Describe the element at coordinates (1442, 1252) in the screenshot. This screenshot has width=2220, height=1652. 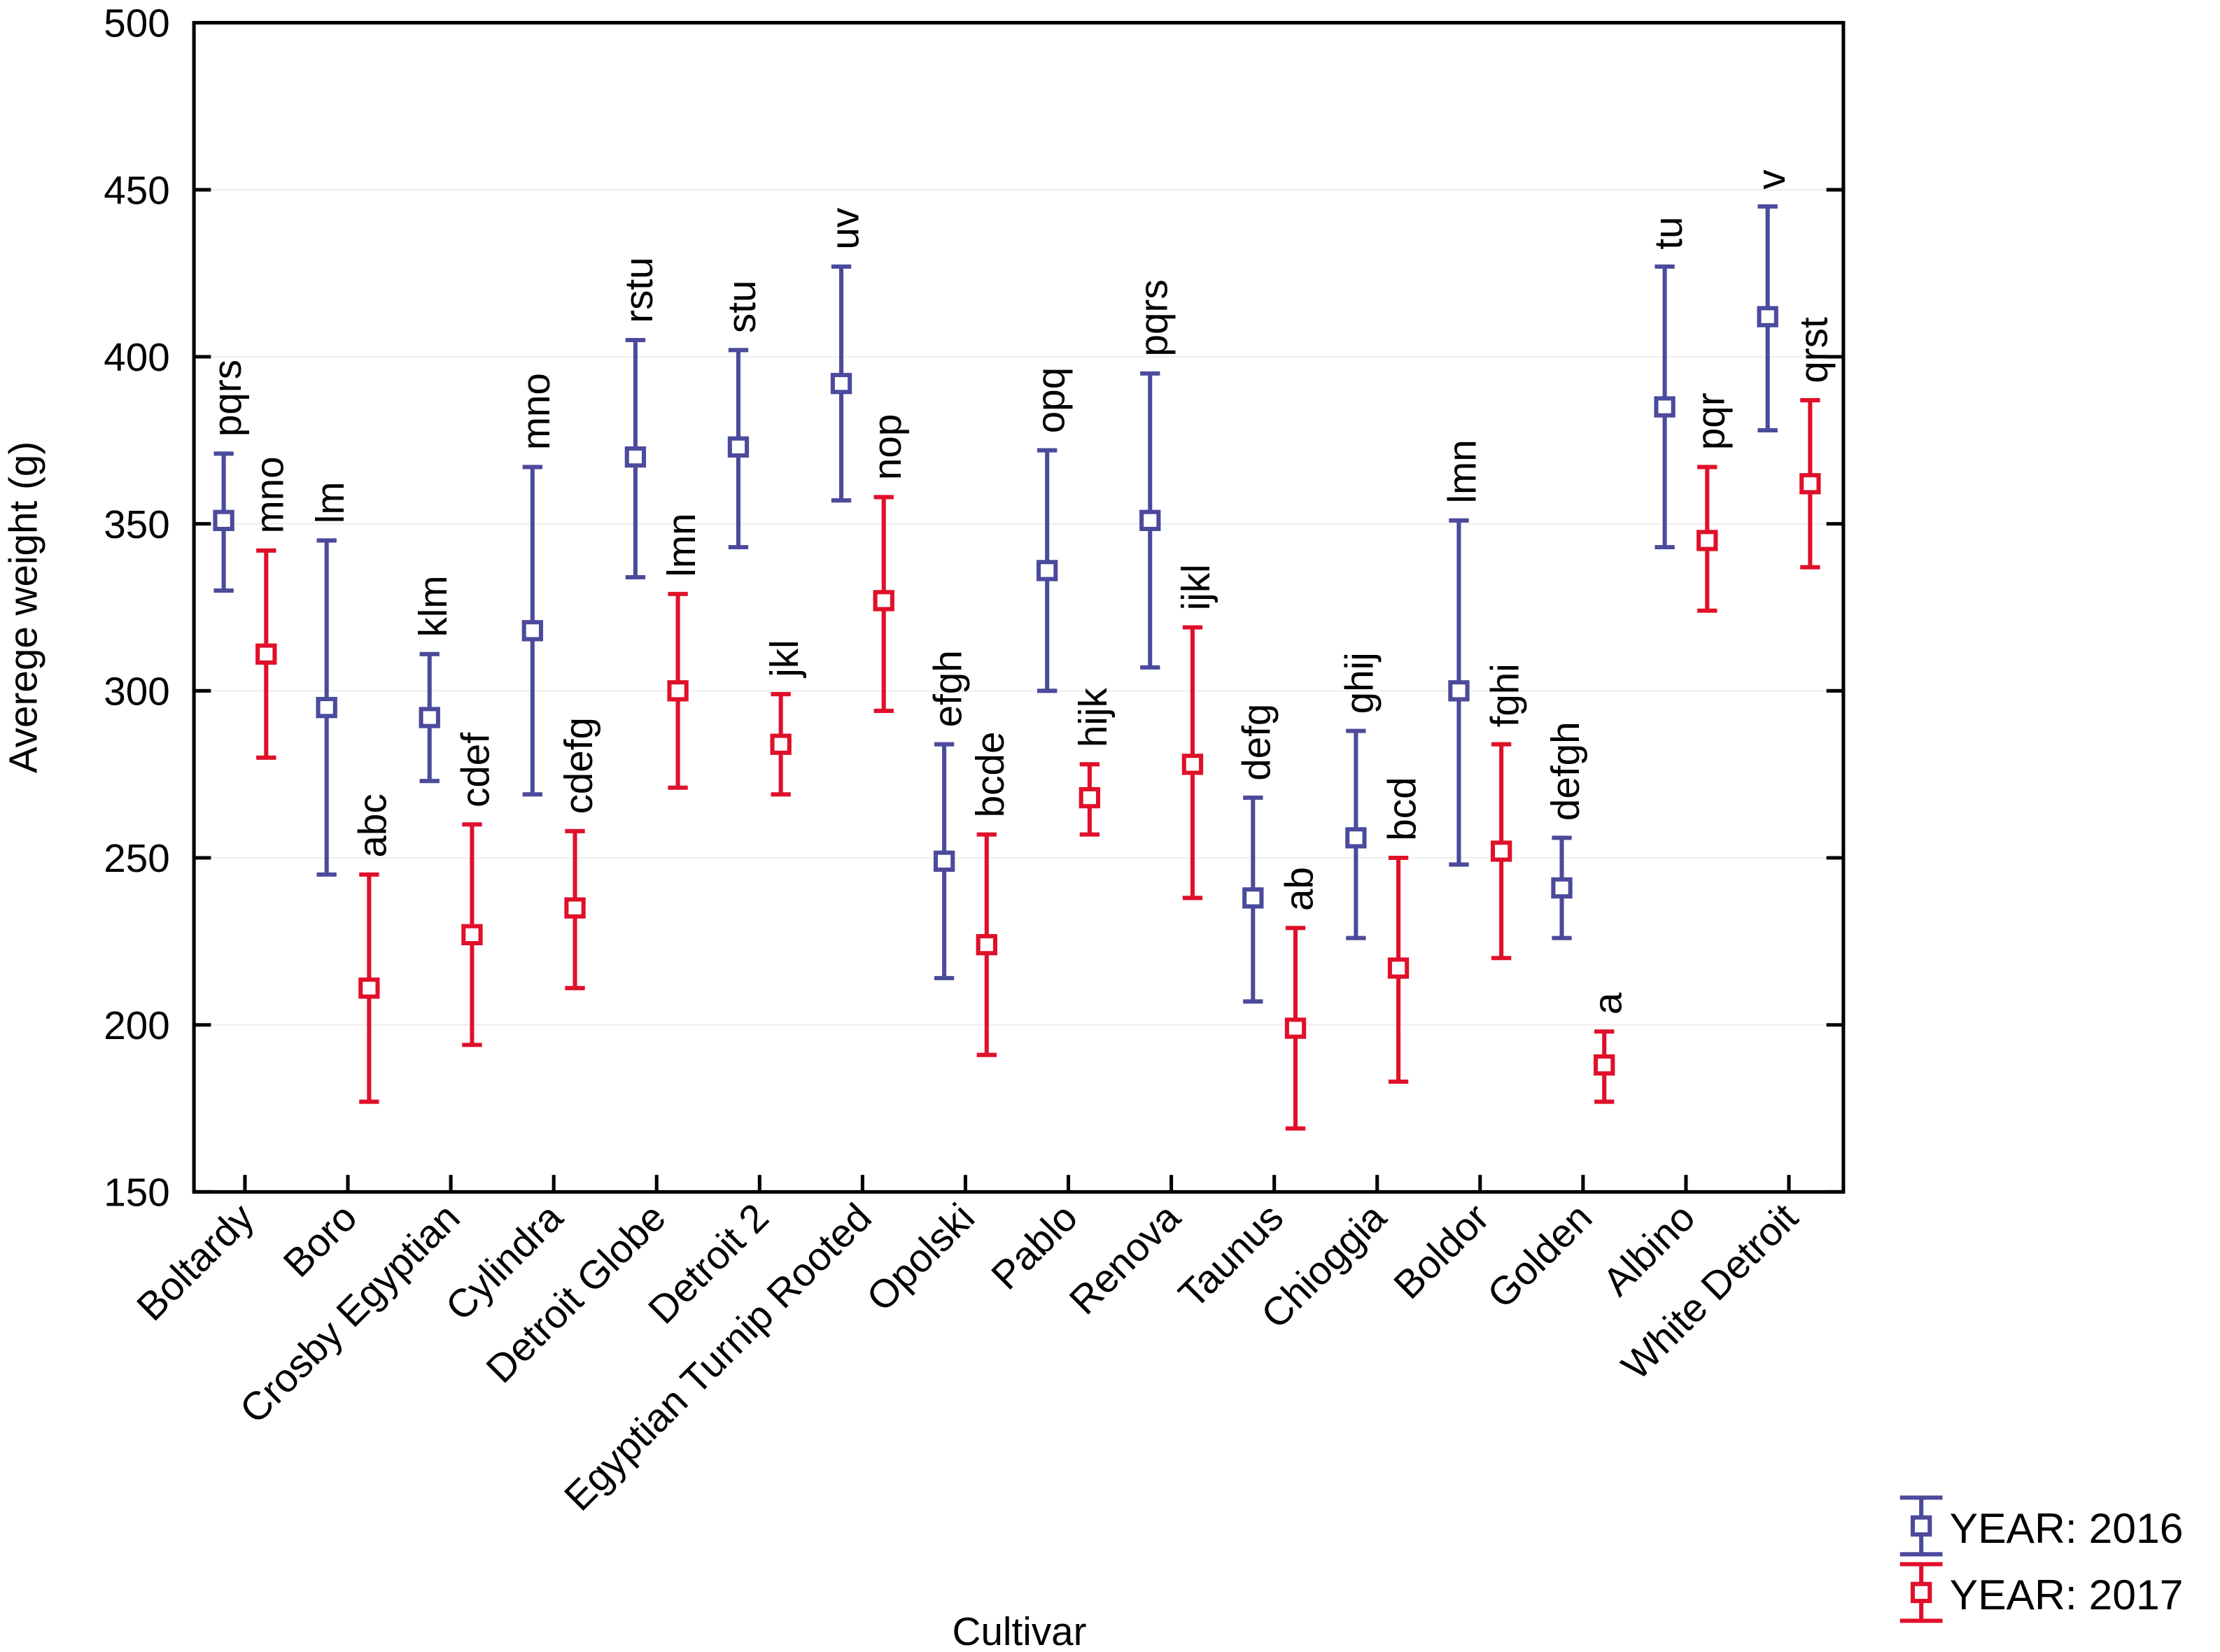
I see `x-tick-label: Boldor` at that location.